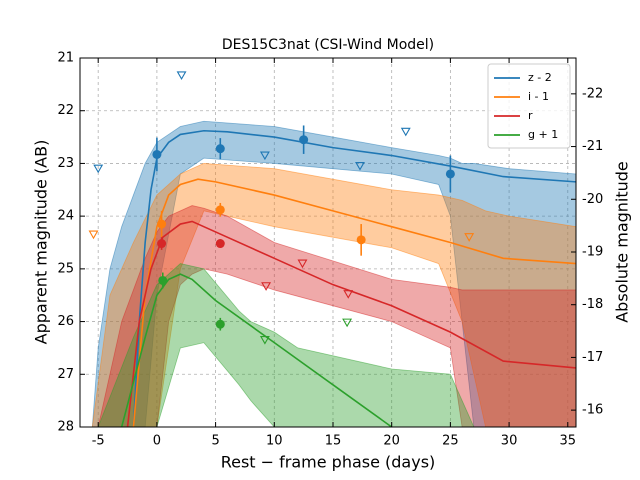 Image resolution: width=640 pixels, height=480 pixels. What do you see at coordinates (65, 58) in the screenshot?
I see `y-tick-label: 21` at bounding box center [65, 58].